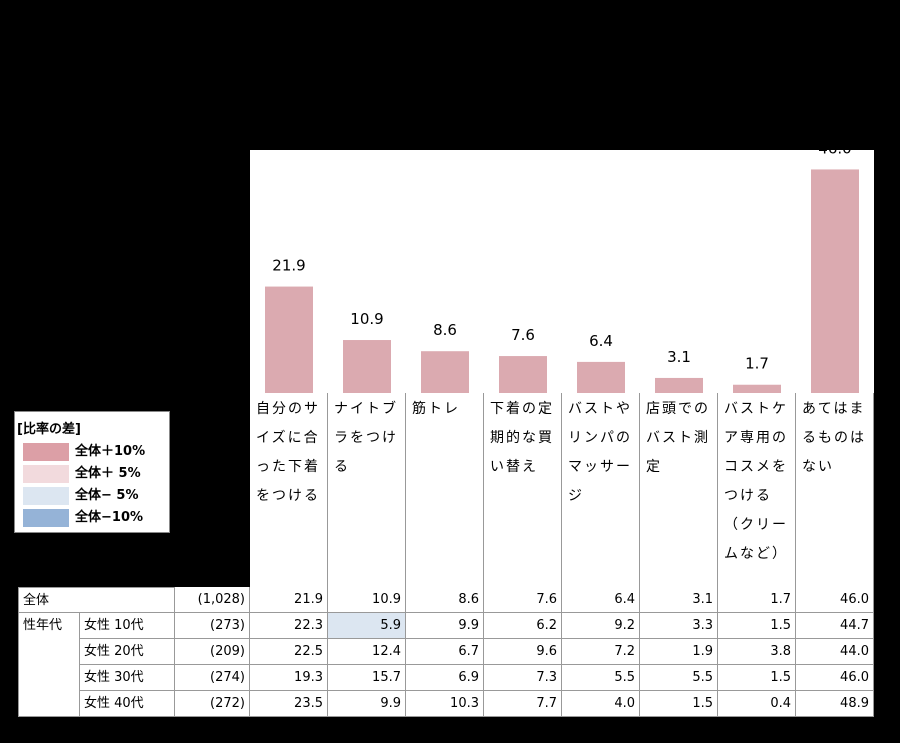 This screenshot has height=743, width=900. I want to click on value-cell: 7.2, so click(601, 652).